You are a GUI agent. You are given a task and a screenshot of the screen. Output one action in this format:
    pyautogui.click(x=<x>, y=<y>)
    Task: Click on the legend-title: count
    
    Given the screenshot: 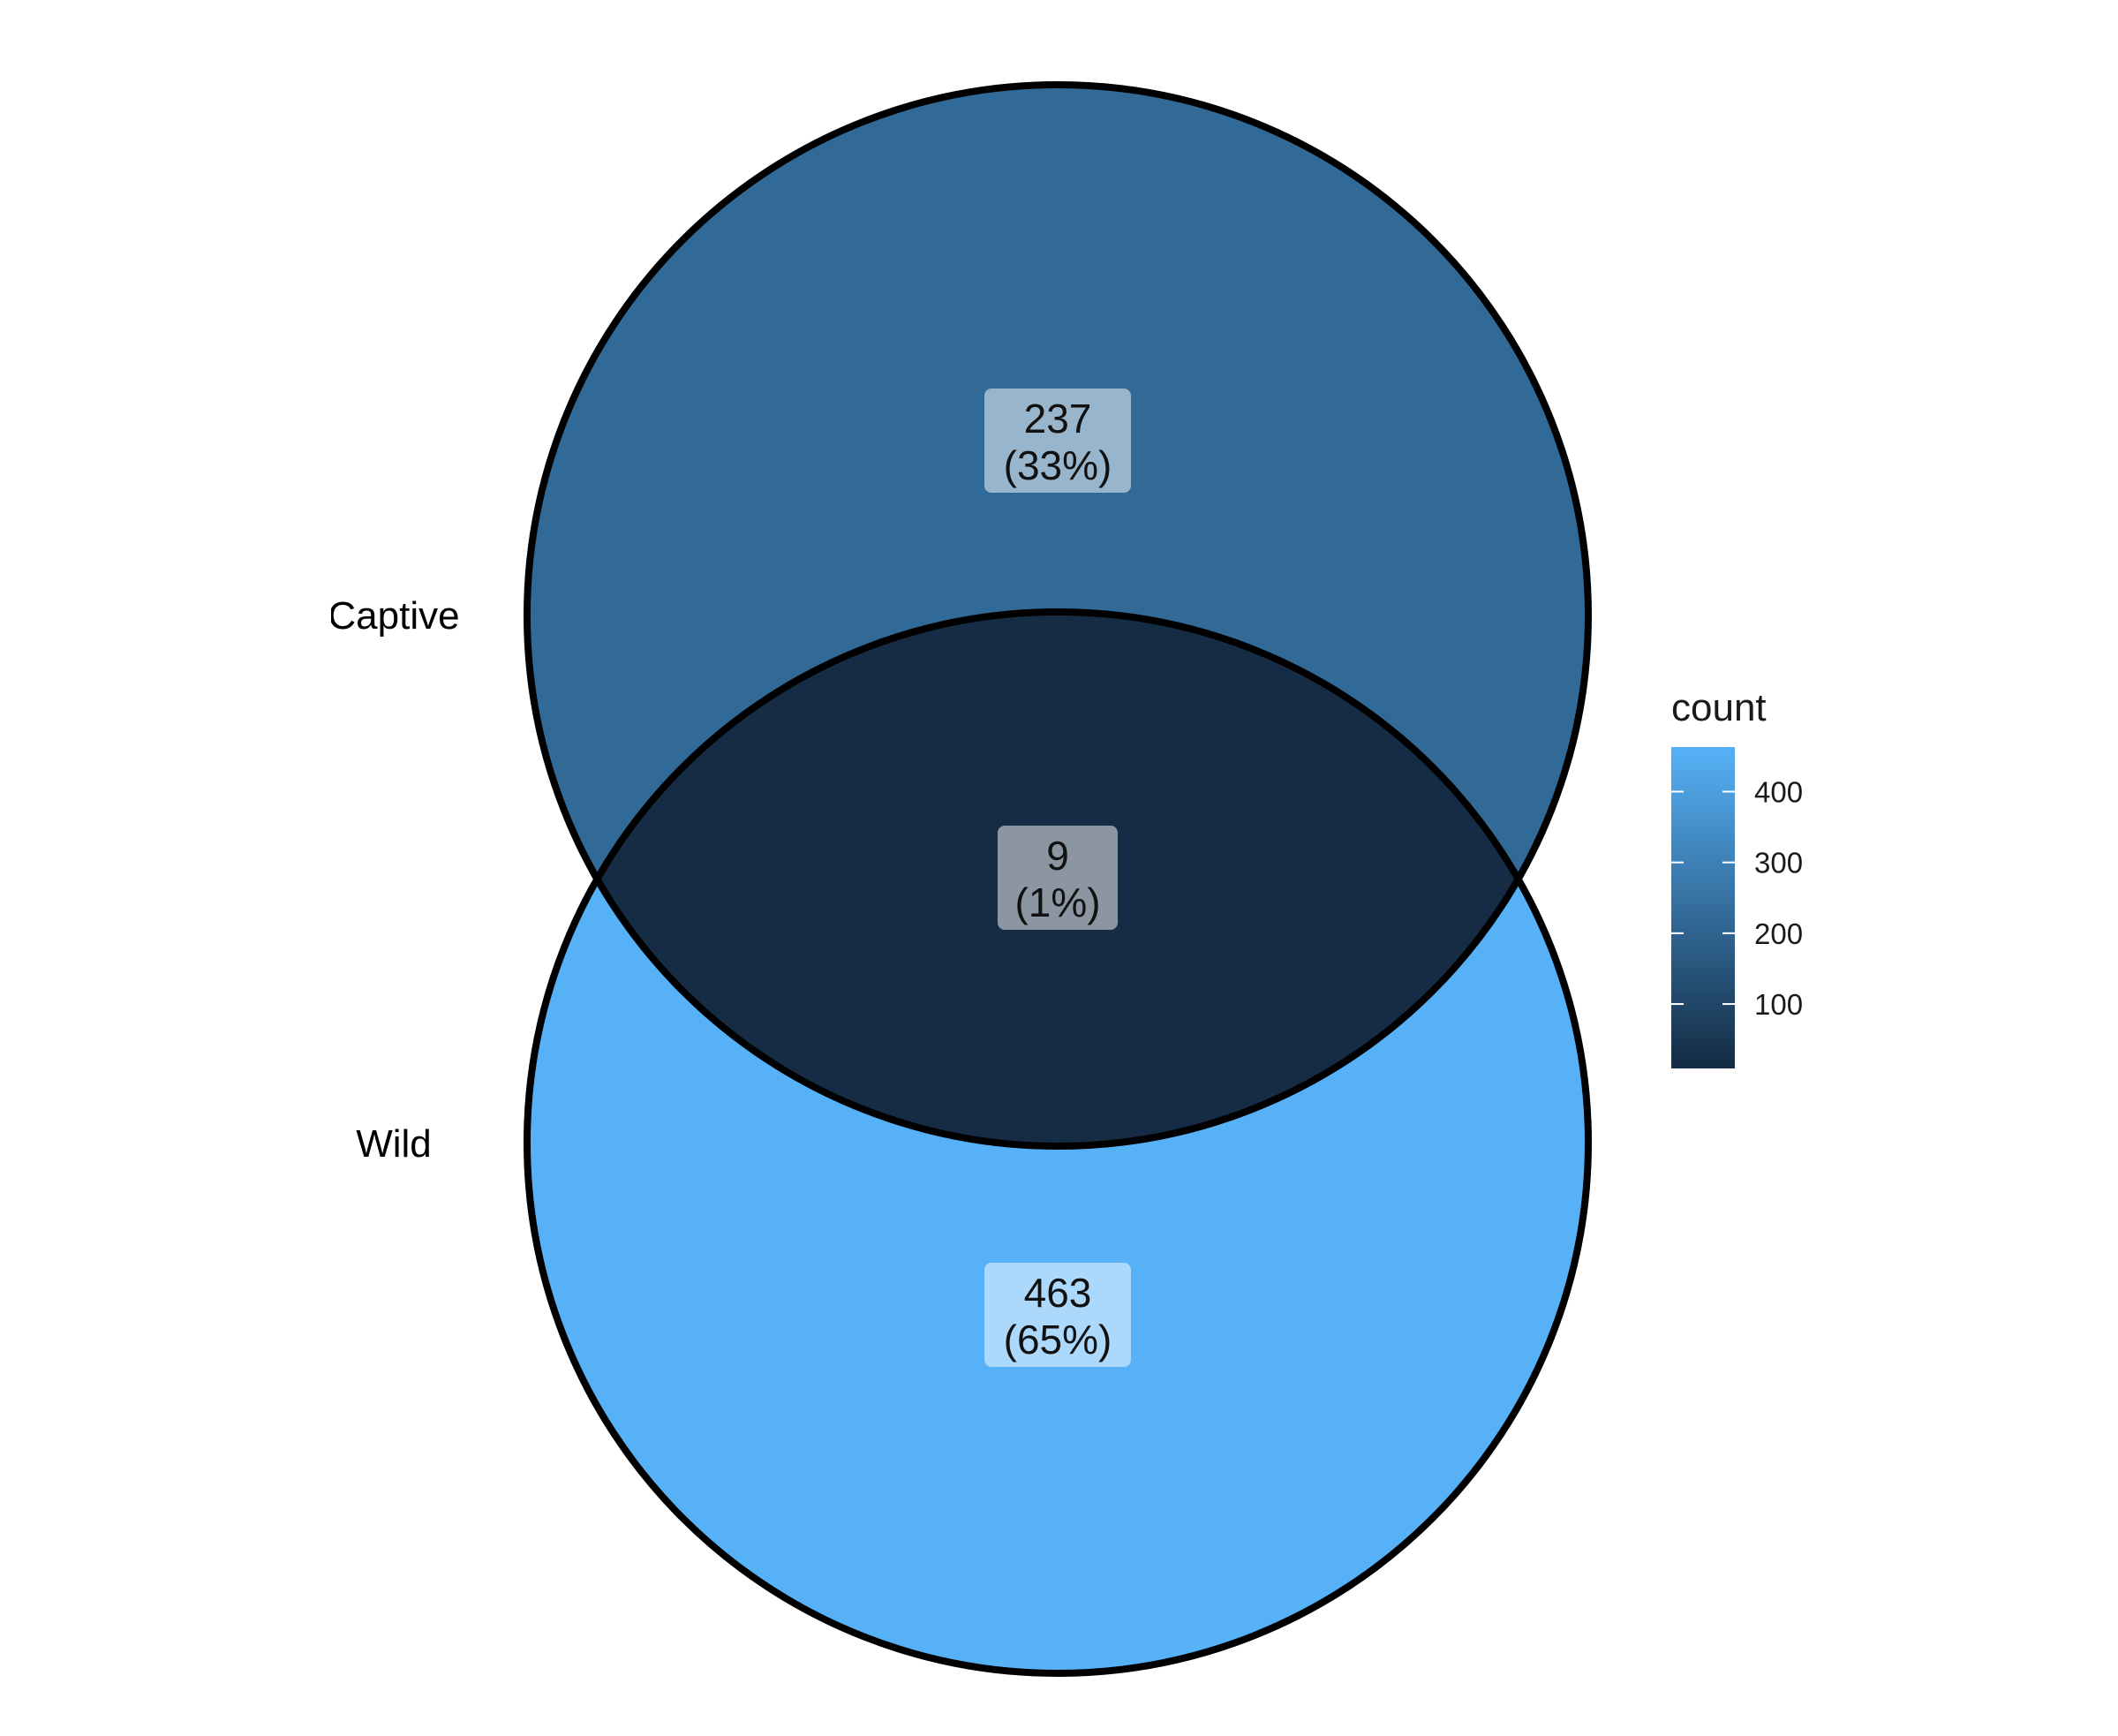 What is the action you would take?
    pyautogui.click(x=1719, y=707)
    